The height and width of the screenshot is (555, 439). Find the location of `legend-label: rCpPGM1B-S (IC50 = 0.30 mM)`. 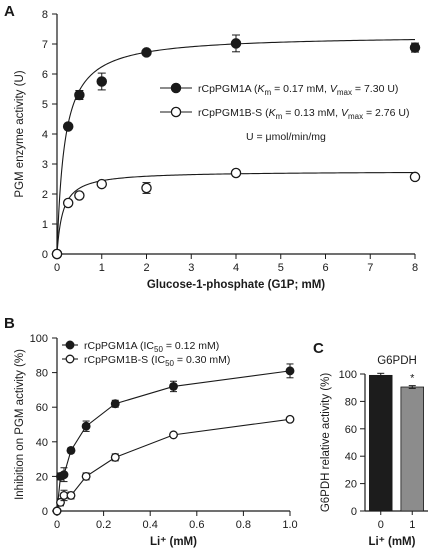

legend-label: rCpPGM1B-S (IC50 = 0.30 mM) is located at coordinates (157, 361).